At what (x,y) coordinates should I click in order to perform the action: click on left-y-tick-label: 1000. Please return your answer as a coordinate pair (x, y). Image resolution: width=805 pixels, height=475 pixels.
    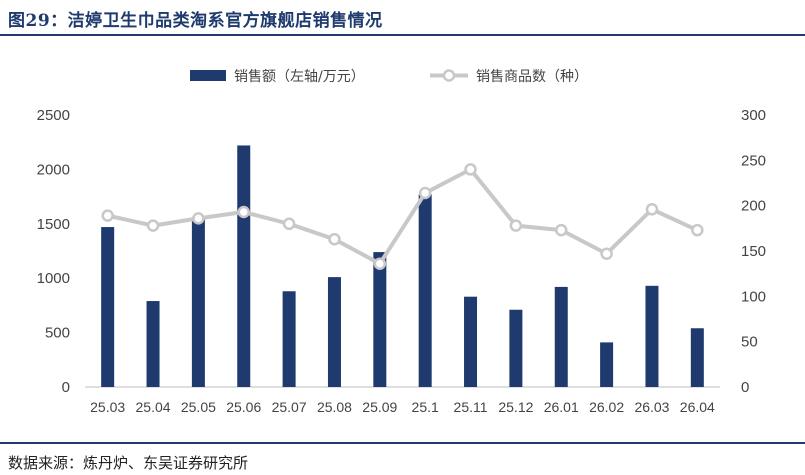
    Looking at the image, I should click on (53, 278).